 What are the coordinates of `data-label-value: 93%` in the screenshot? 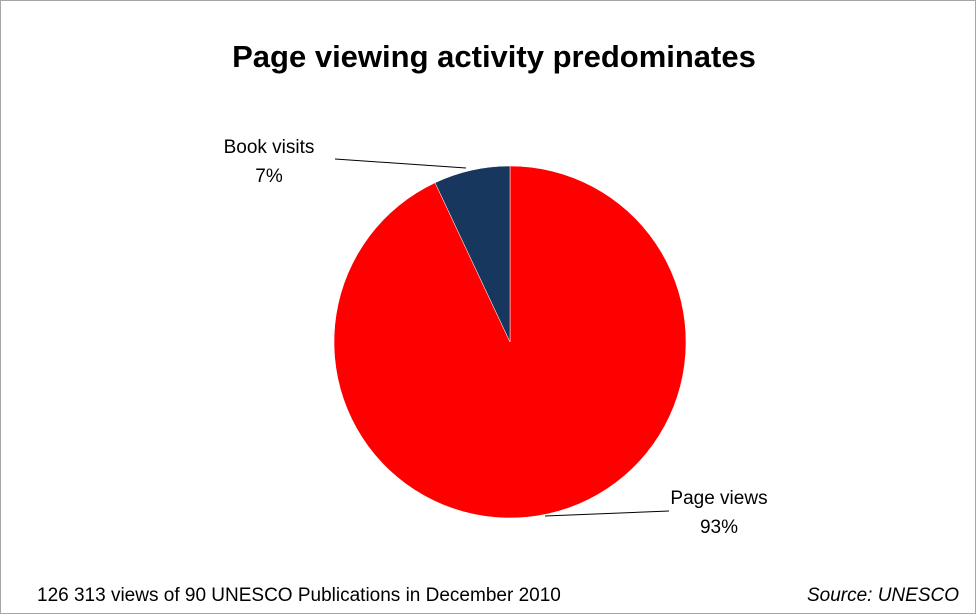 It's located at (719, 527).